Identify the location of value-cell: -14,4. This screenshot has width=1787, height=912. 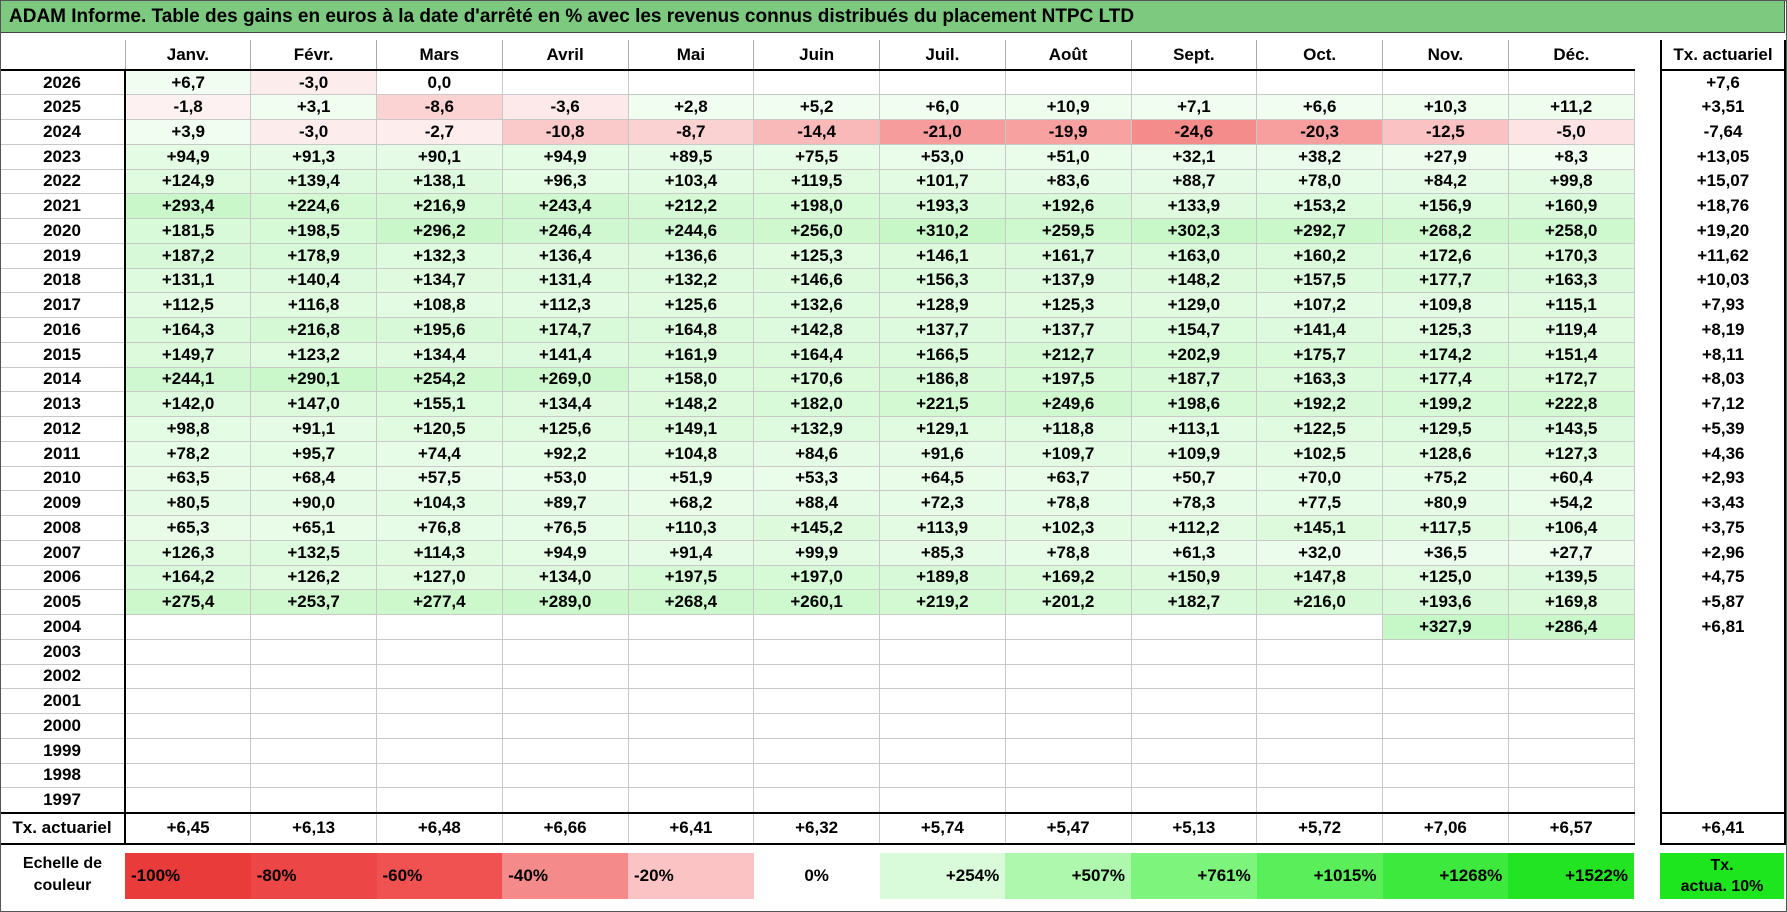
(816, 132).